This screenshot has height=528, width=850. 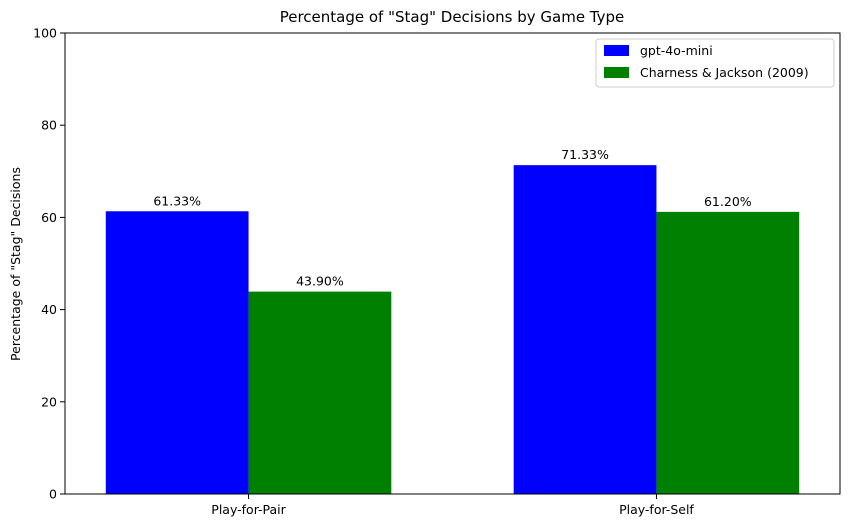 I want to click on x-tick-label: Play-for-Pair, so click(x=248, y=509).